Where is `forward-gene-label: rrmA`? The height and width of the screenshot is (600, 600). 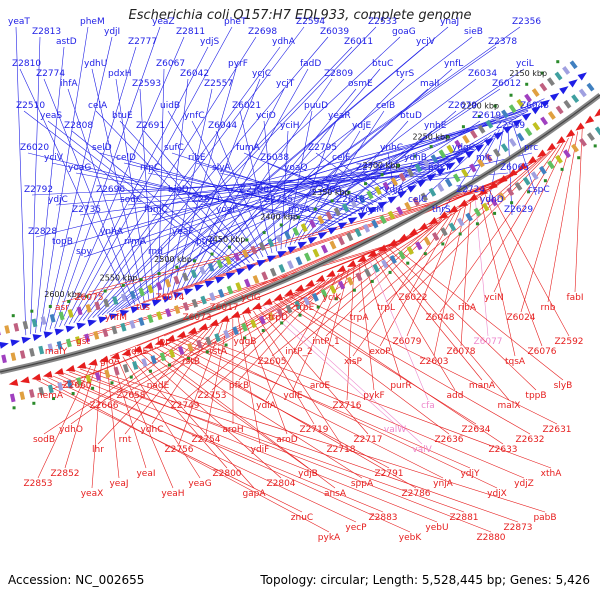 forward-gene-label: rrmA is located at coordinates (135, 242).